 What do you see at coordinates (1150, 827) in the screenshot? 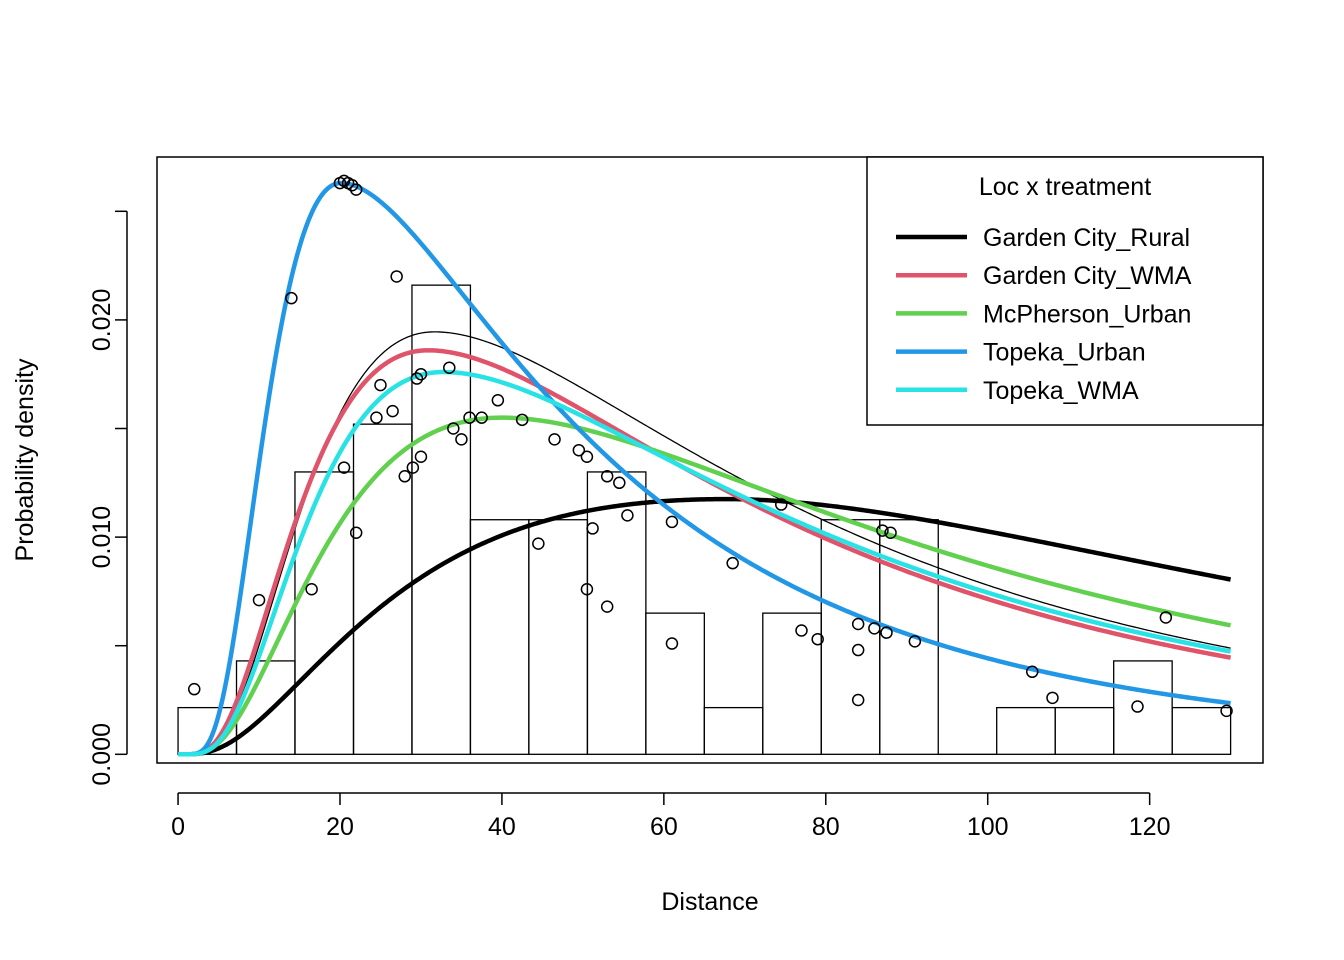
I see `x-tick-label: 120` at bounding box center [1150, 827].